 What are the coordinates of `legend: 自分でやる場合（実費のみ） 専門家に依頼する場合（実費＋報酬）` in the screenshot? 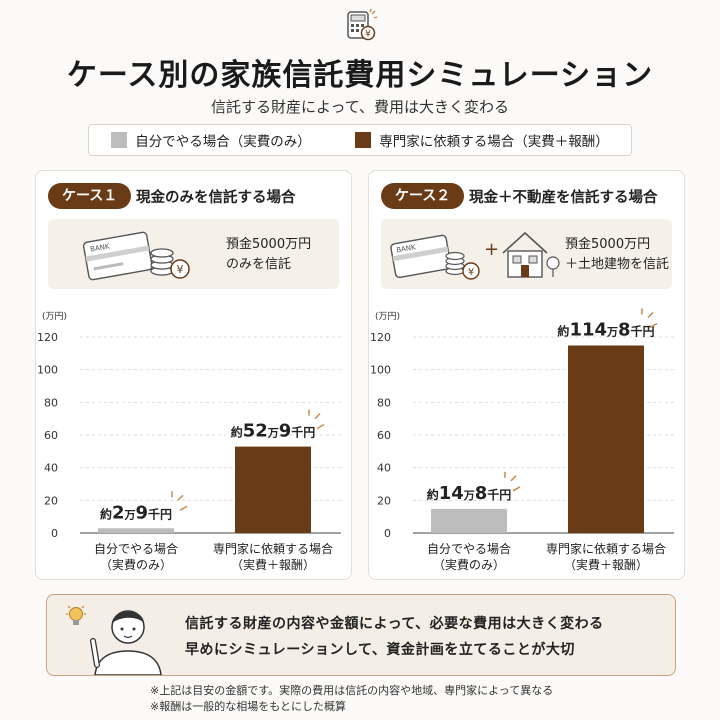 It's located at (360, 140).